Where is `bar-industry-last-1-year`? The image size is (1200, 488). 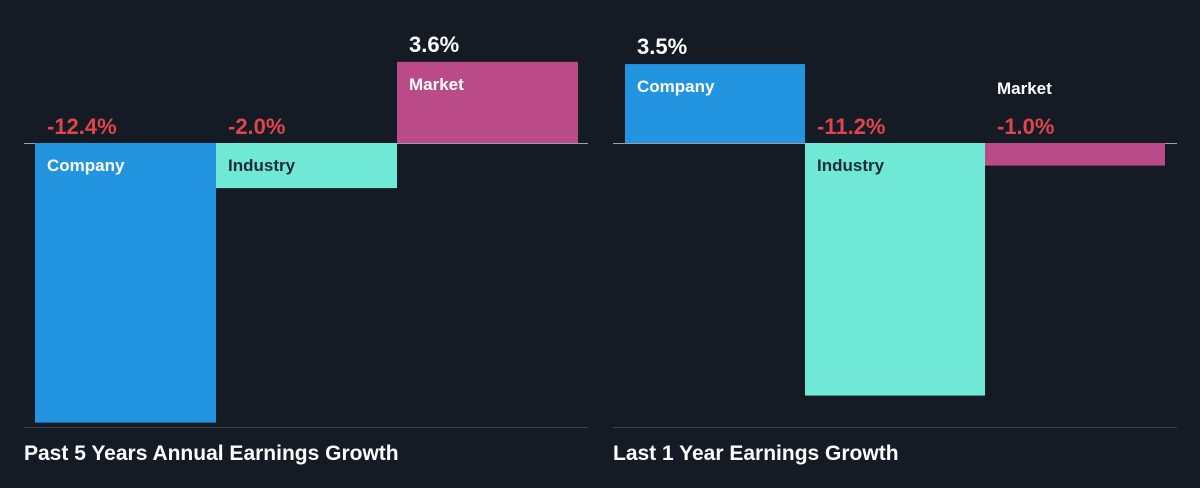 bar-industry-last-1-year is located at coordinates (895, 269).